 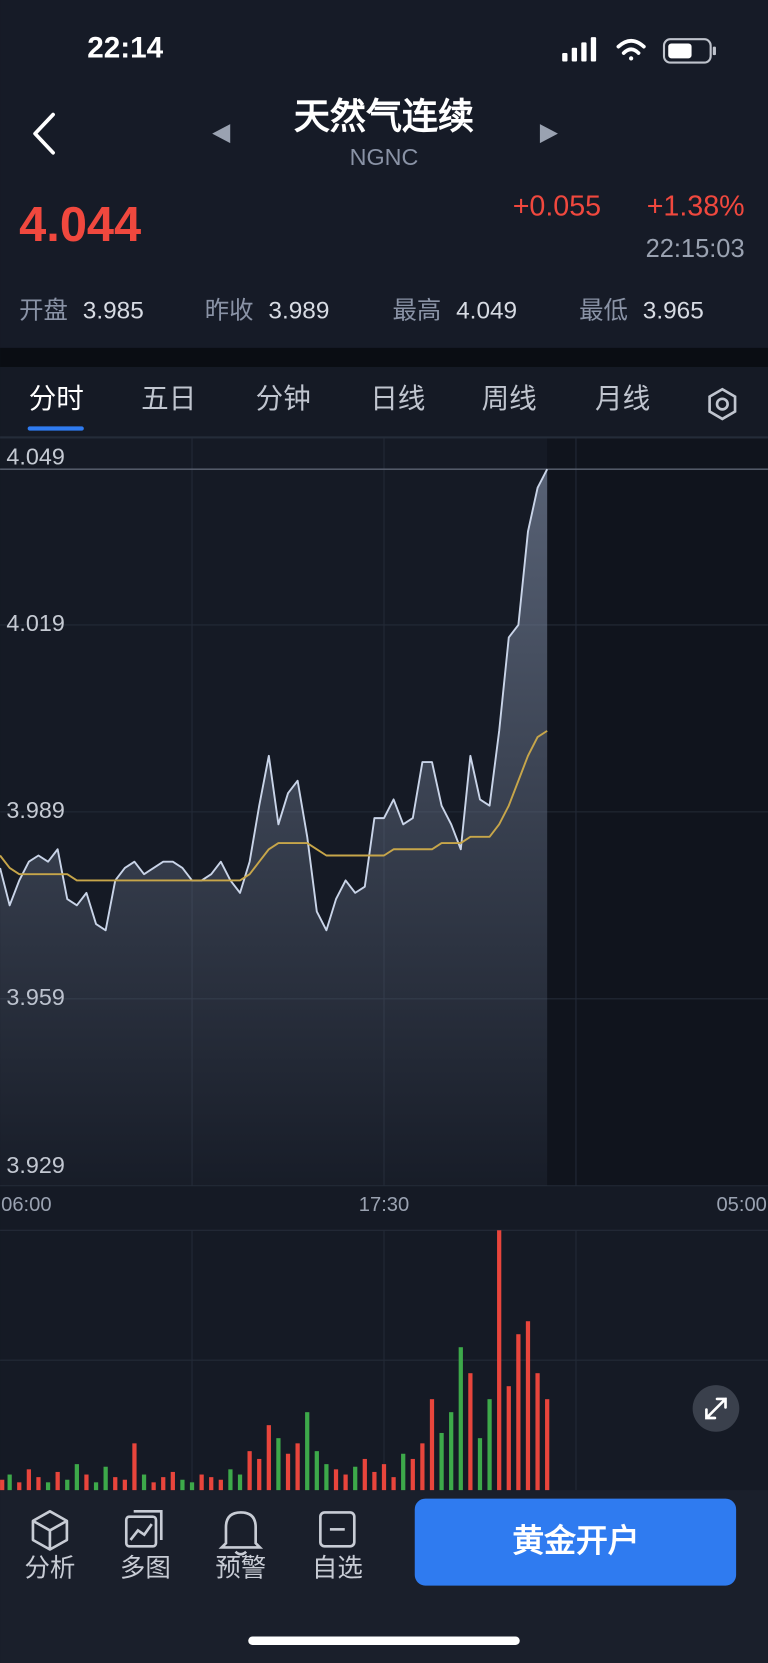 I want to click on stat-label: 昨收, so click(x=229, y=310).